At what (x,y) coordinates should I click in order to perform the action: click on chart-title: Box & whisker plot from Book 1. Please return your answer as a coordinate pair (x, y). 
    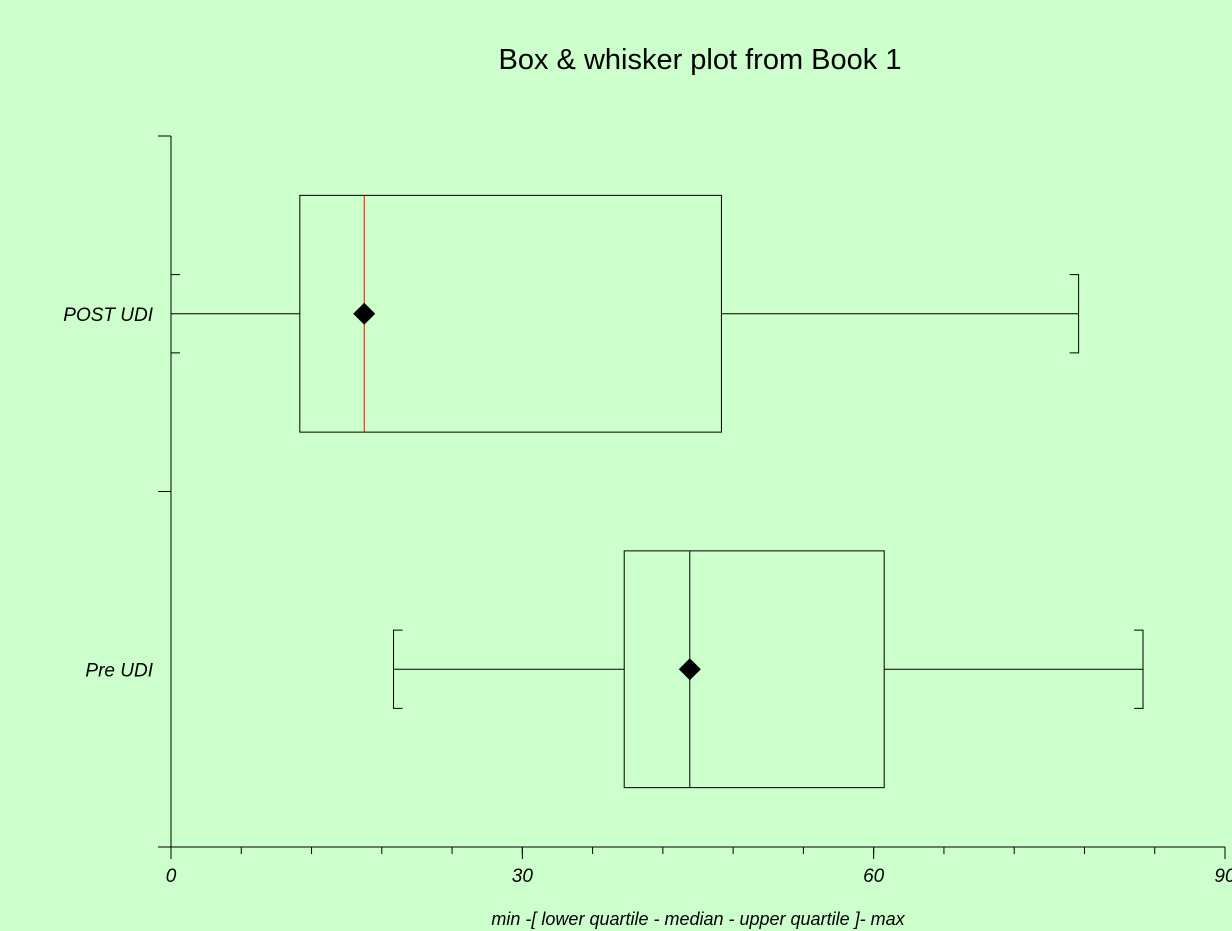
    Looking at the image, I should click on (700, 60).